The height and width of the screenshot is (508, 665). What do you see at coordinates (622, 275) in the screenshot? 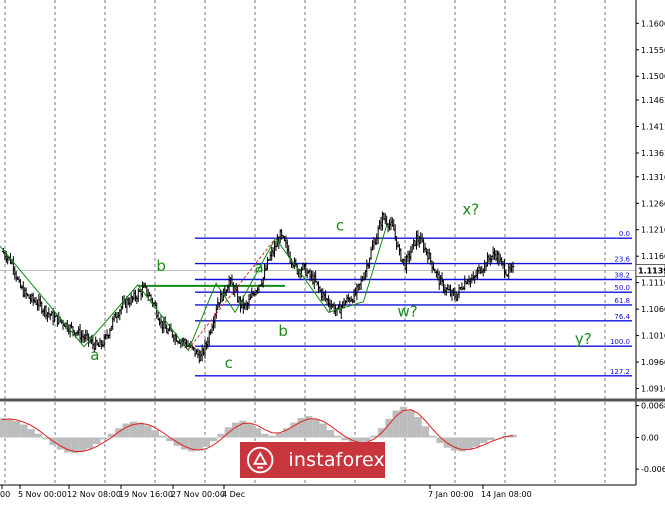
I see `fib-level-label: 38.2` at bounding box center [622, 275].